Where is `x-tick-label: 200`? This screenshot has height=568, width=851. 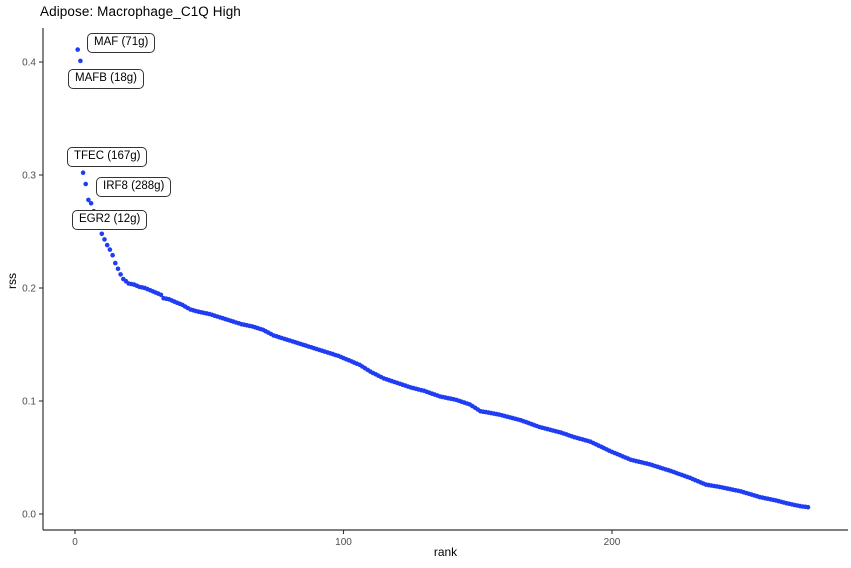 x-tick-label: 200 is located at coordinates (612, 542).